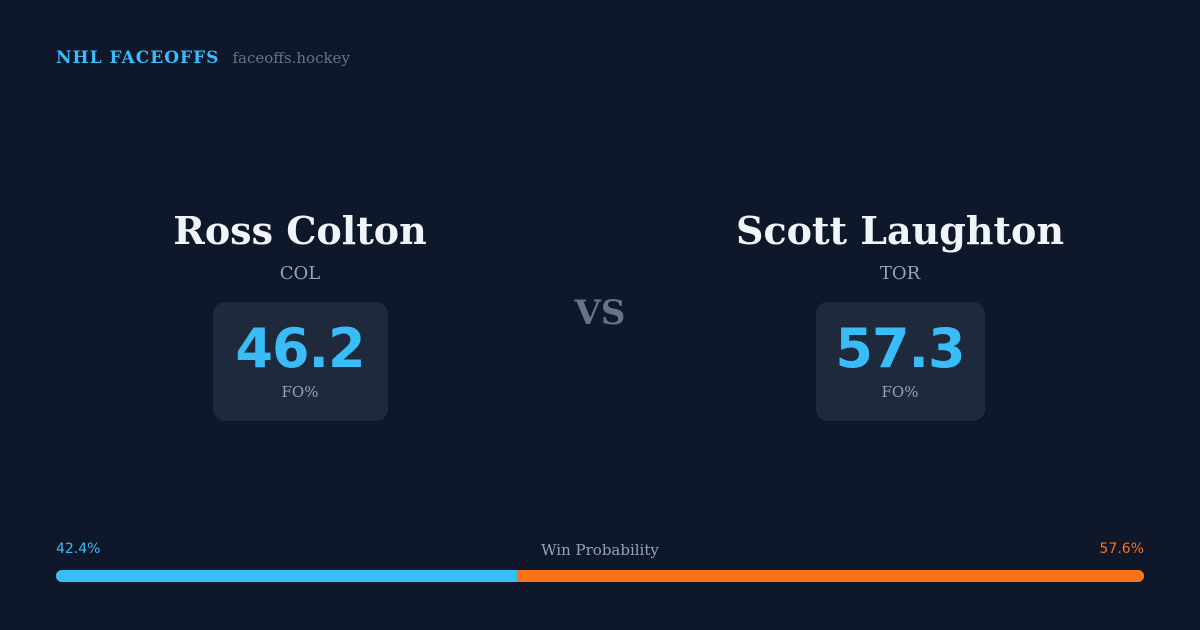 The image size is (1200, 630). Describe the element at coordinates (900, 273) in the screenshot. I see `player-team: TOR` at that location.